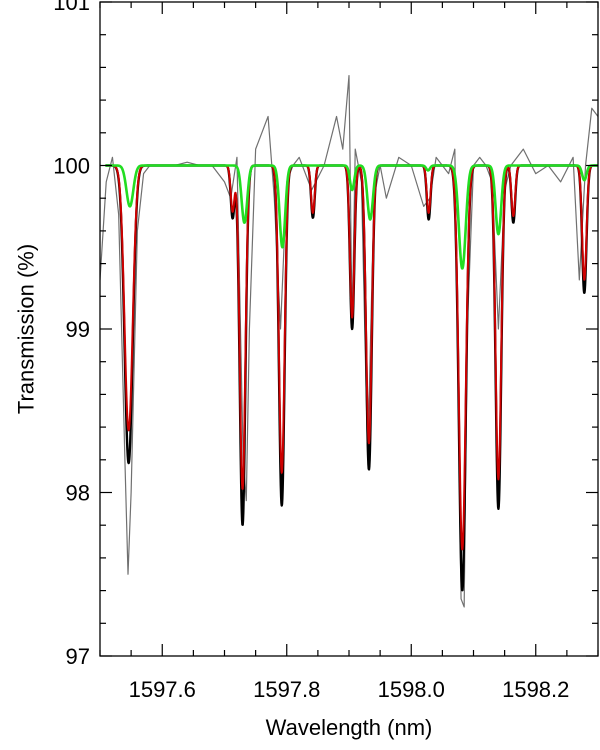  I want to click on x-tick-label: 1597.6, so click(162, 689).